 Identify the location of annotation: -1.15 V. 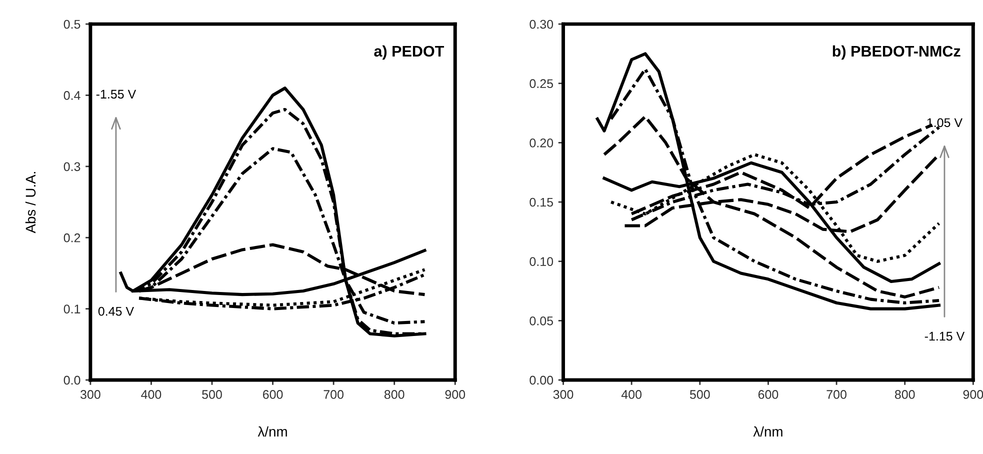
(944, 336).